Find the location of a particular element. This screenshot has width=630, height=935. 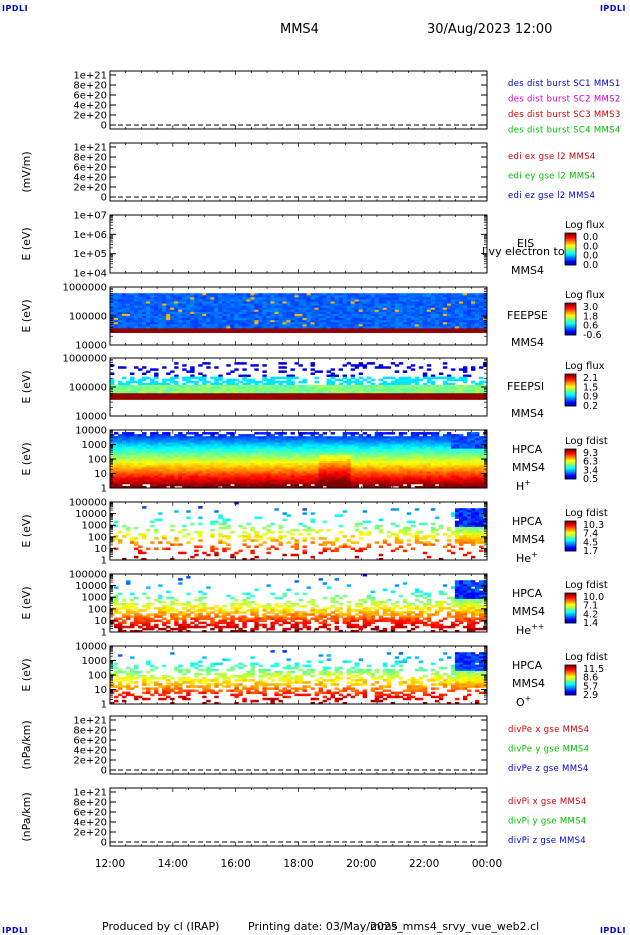

colorbar-title: Log flux is located at coordinates (585, 366).